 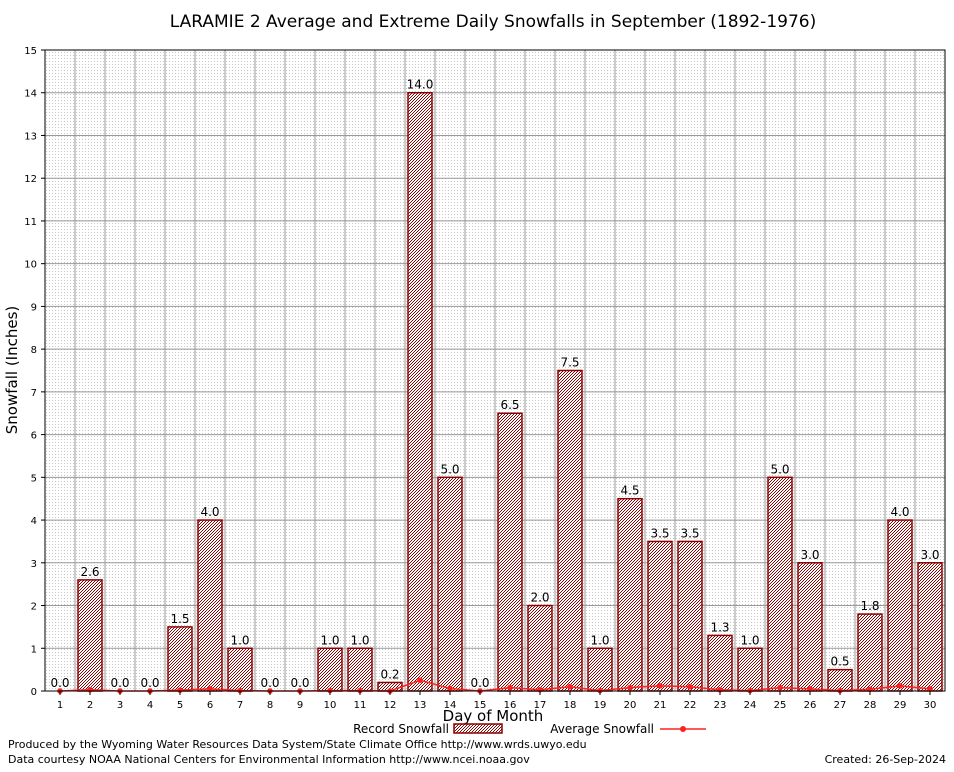 What do you see at coordinates (210, 705) in the screenshot?
I see `x-tick-label: 6` at bounding box center [210, 705].